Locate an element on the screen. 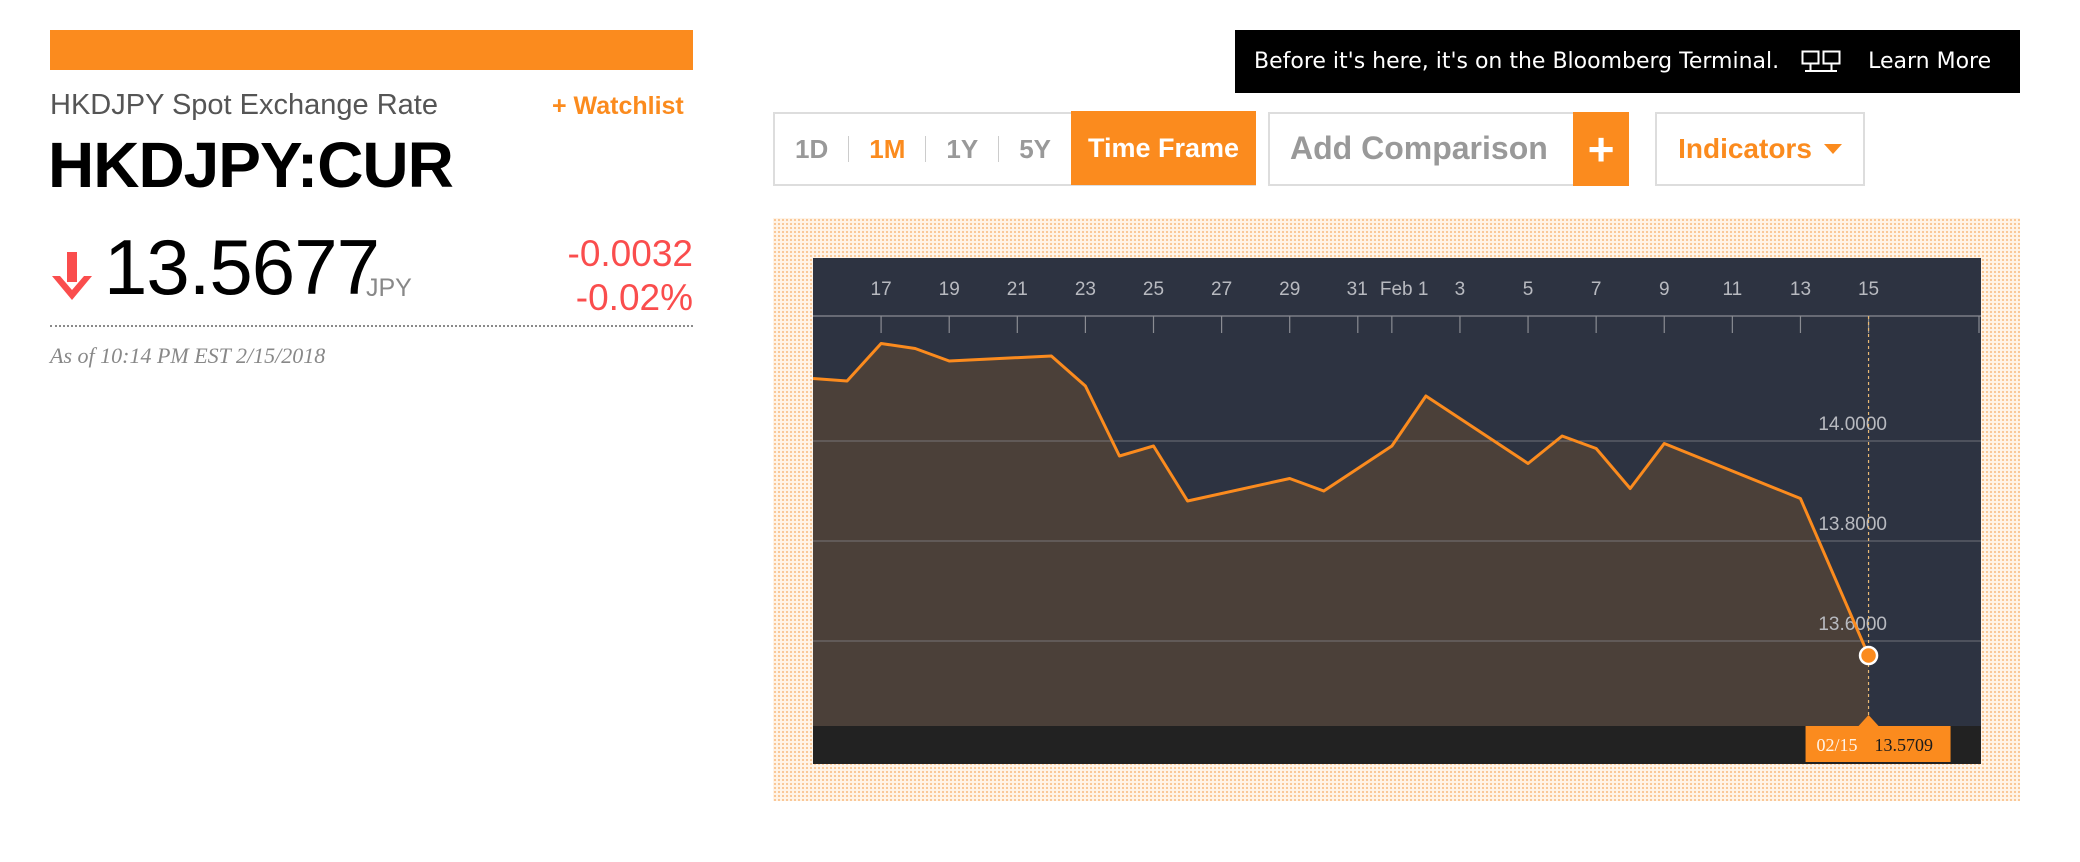 Image resolution: width=2080 pixels, height=862 pixels. crosshair-date: 02/15 is located at coordinates (1837, 745).